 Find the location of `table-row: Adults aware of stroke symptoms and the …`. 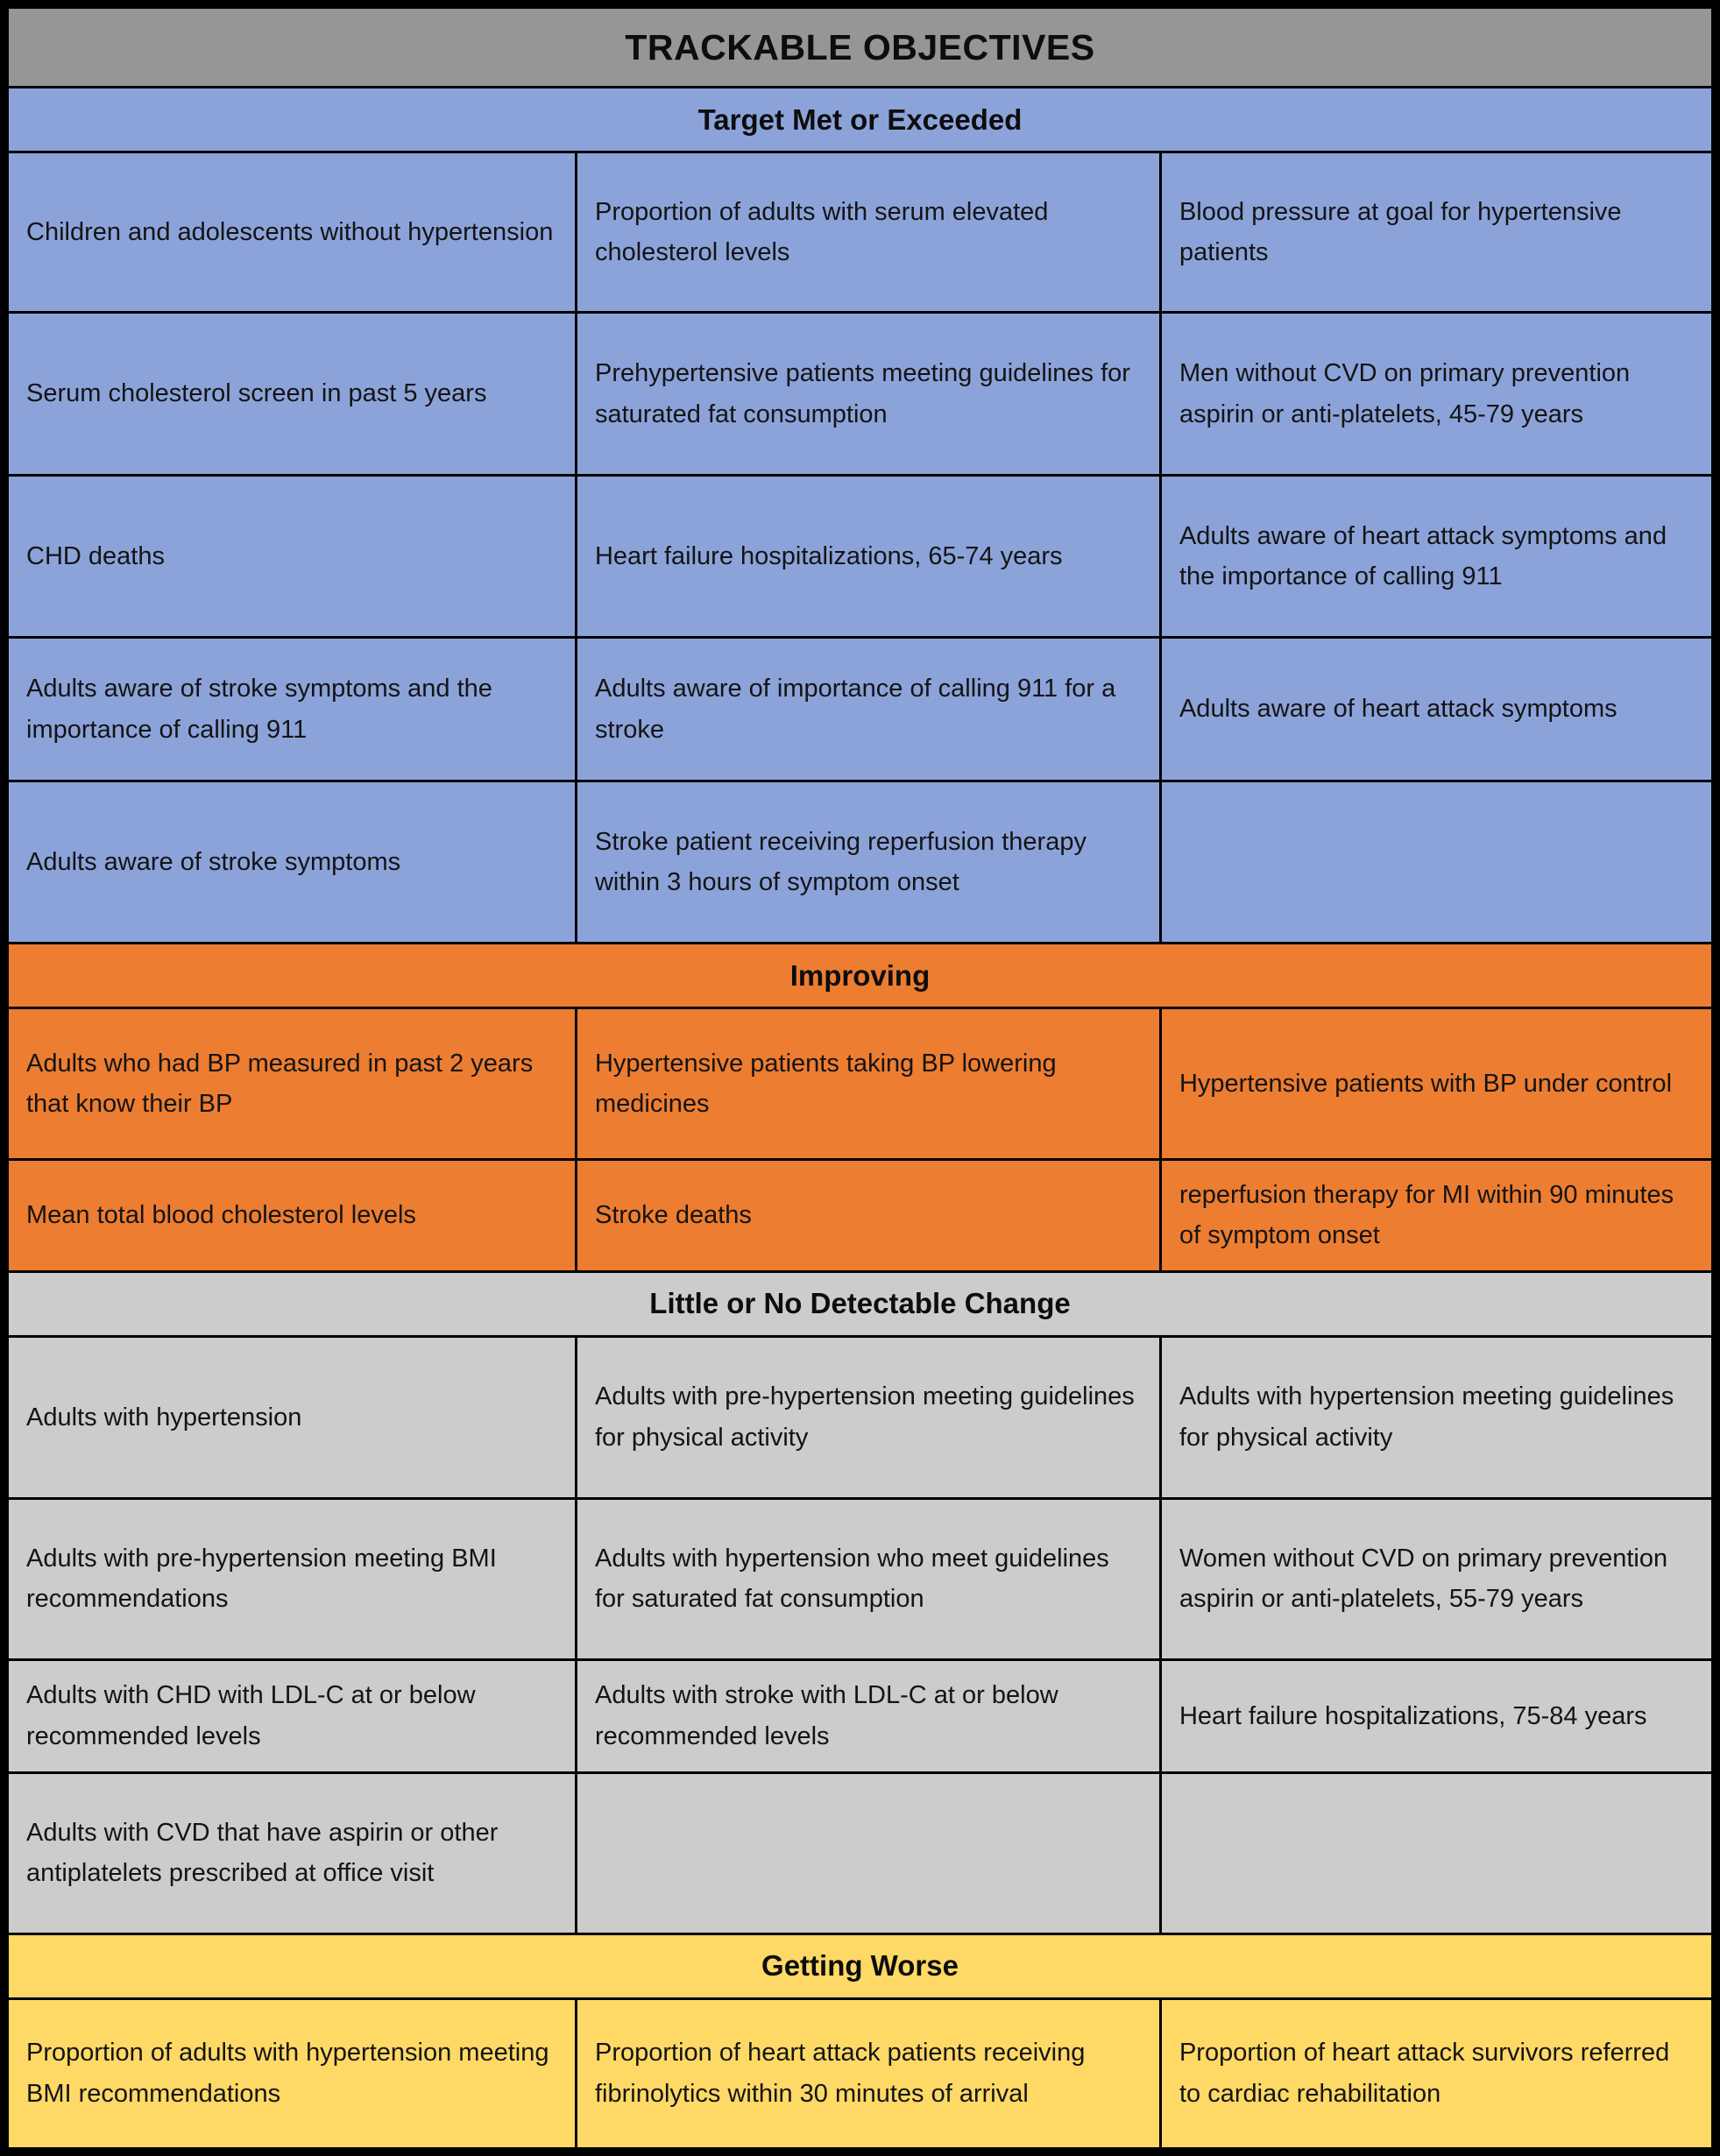

table-row: Adults aware of stroke symptoms and the … is located at coordinates (860, 710).